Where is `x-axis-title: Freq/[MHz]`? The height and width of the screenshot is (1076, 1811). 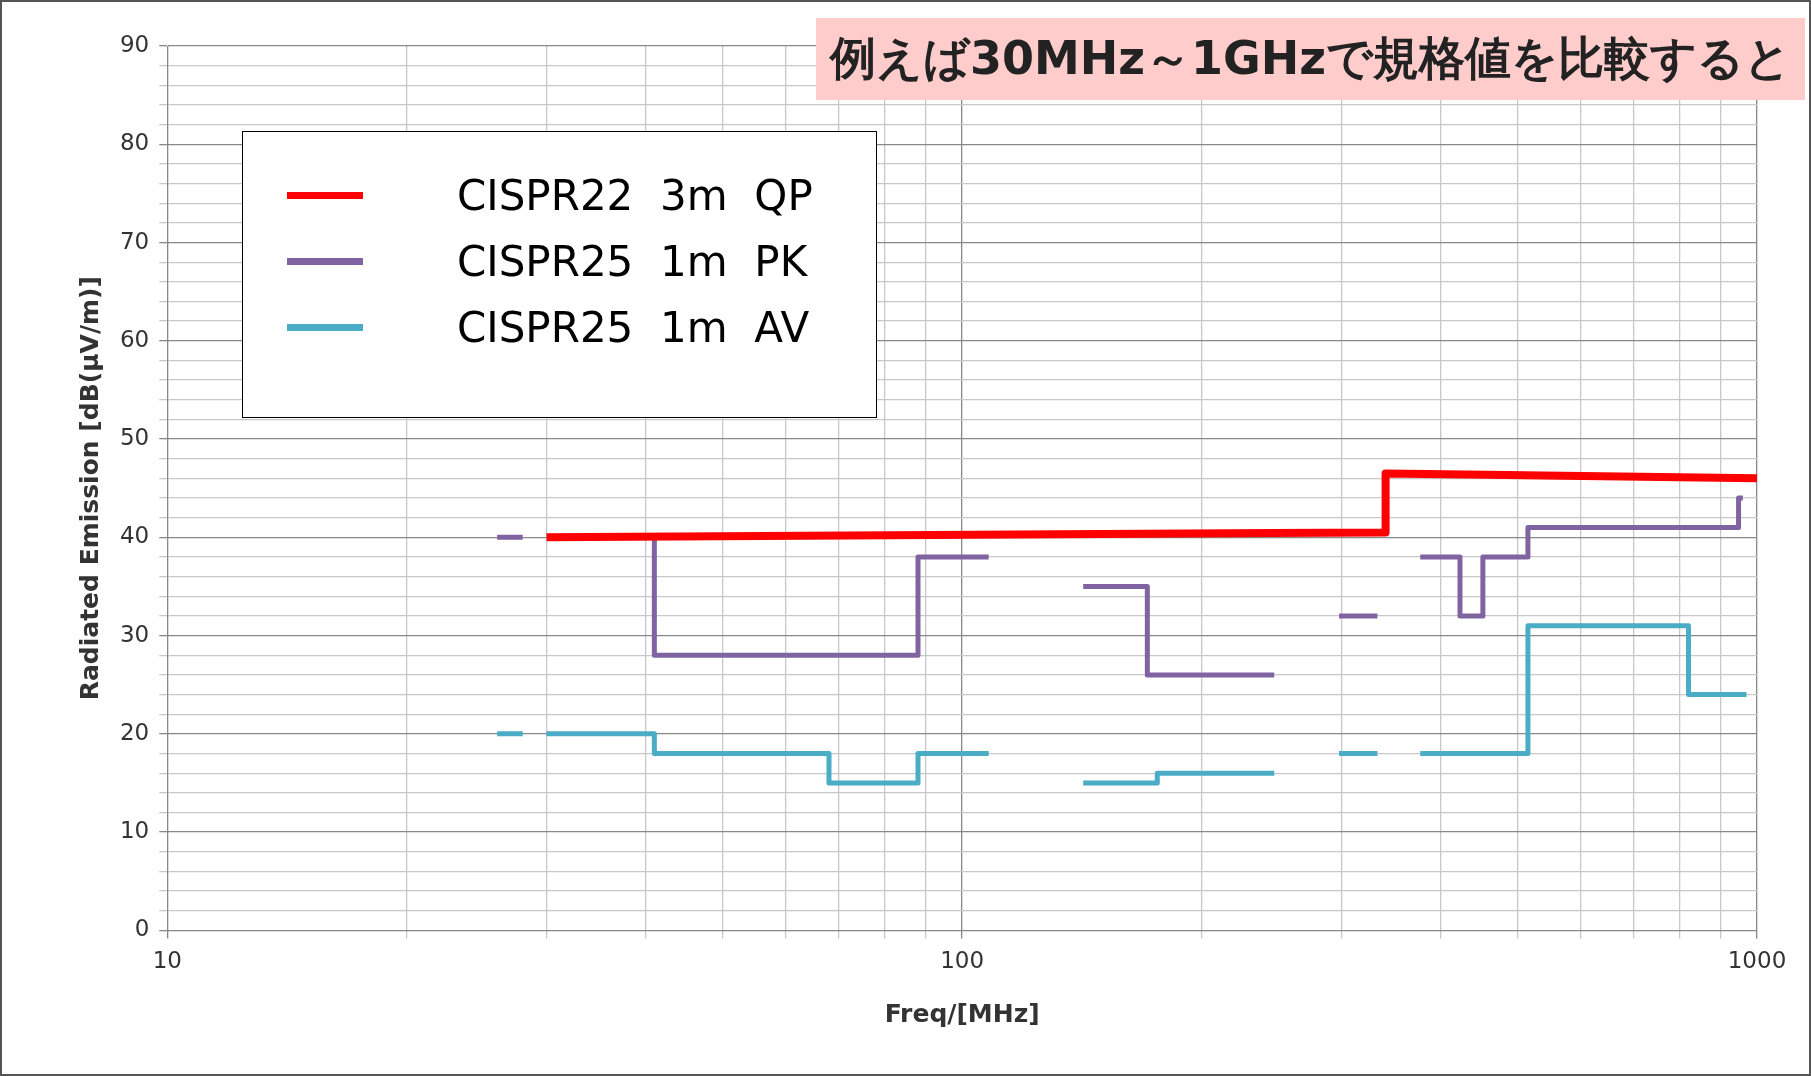 x-axis-title: Freq/[MHz] is located at coordinates (962, 1013).